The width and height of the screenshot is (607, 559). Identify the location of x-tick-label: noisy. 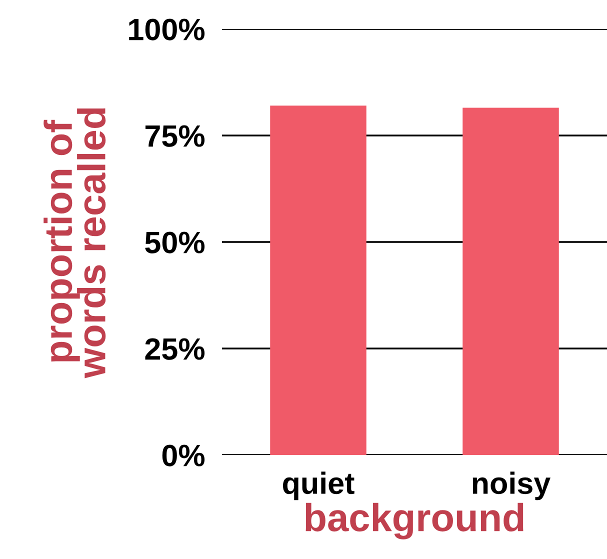
(511, 486).